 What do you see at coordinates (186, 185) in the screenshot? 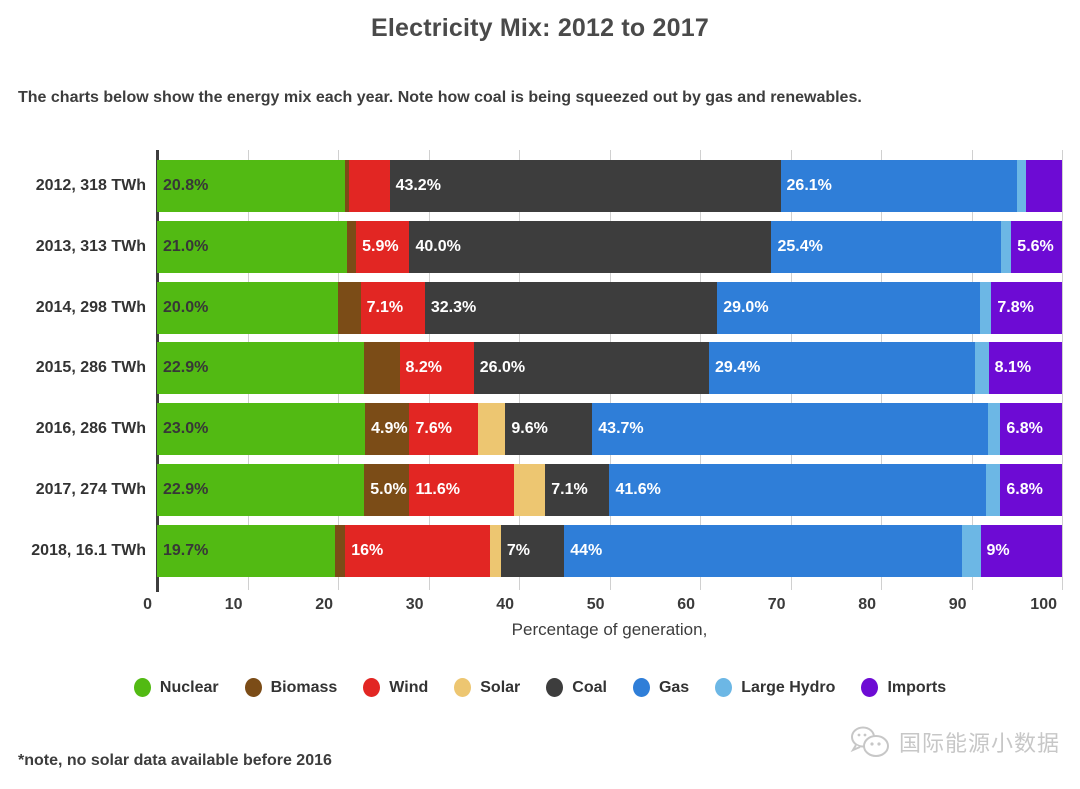
I see `segment-value-label: 20.8%` at bounding box center [186, 185].